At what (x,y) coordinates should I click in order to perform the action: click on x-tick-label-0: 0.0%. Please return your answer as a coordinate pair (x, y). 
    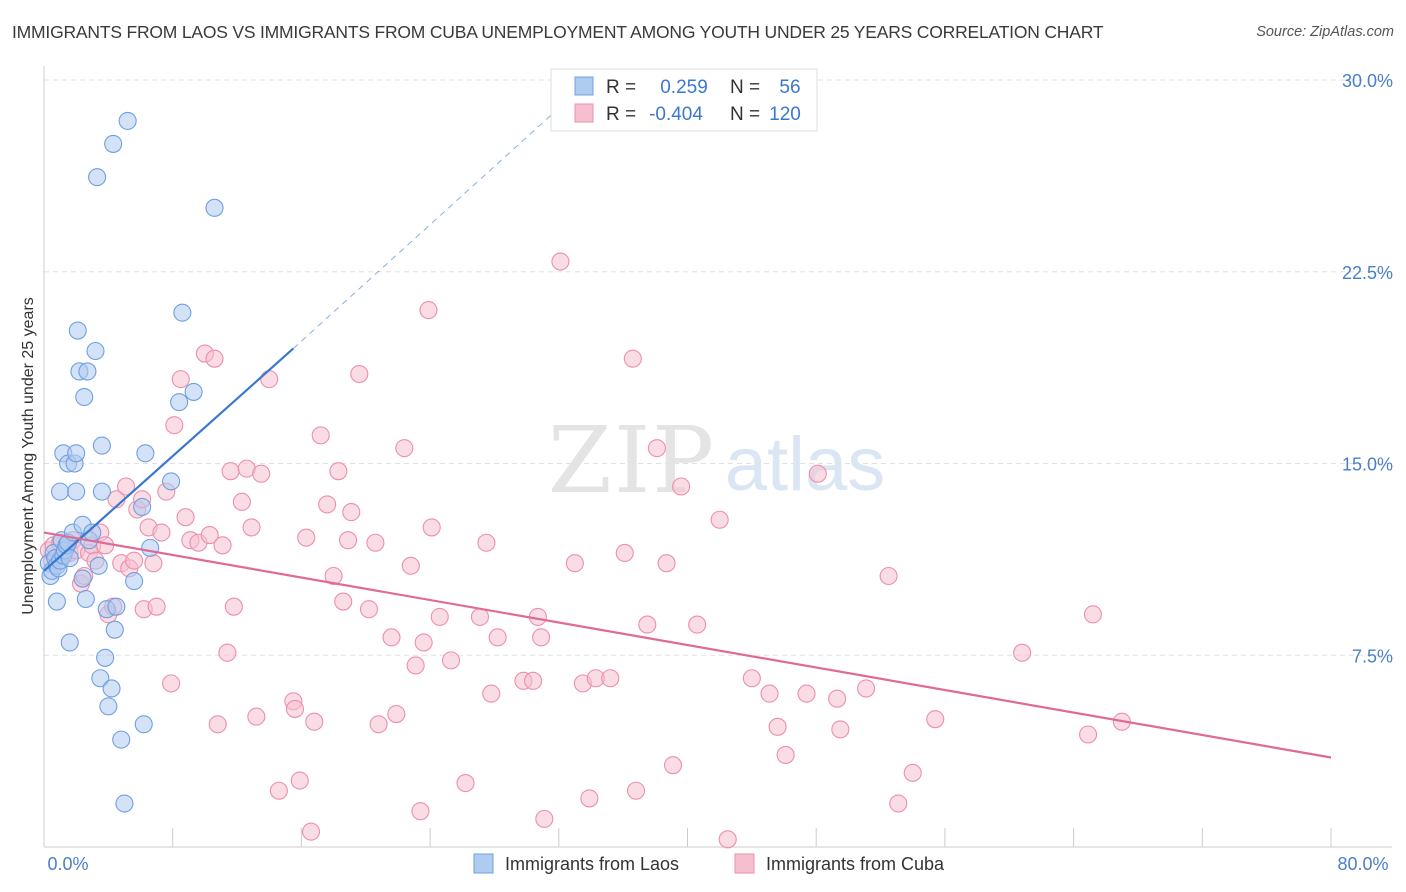
    Looking at the image, I should click on (67, 864).